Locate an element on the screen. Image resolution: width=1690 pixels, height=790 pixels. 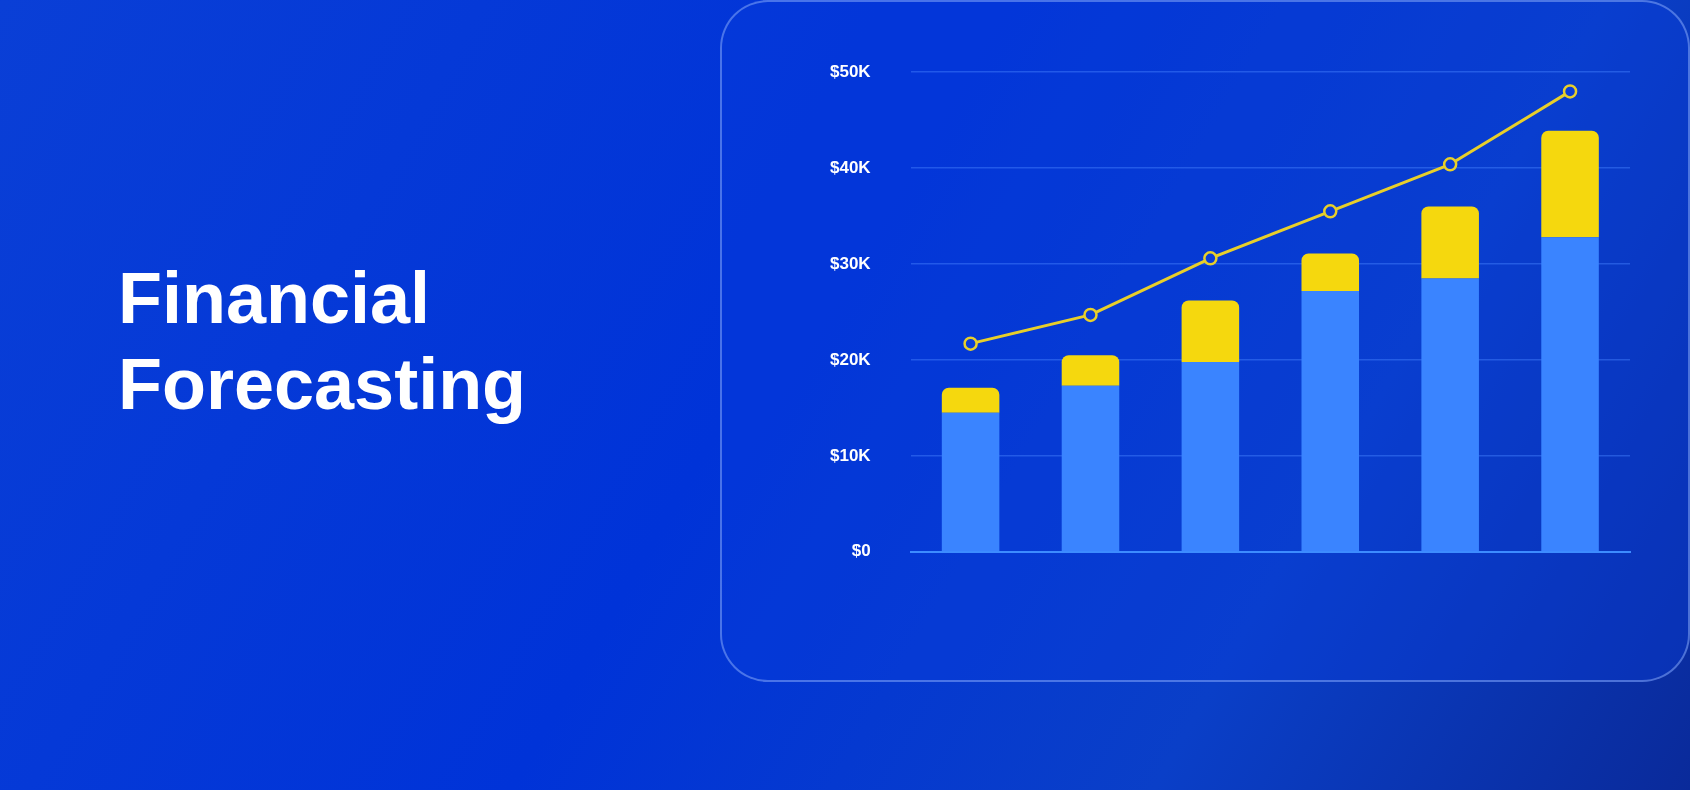
y-tick-label: $40K is located at coordinates (851, 167).